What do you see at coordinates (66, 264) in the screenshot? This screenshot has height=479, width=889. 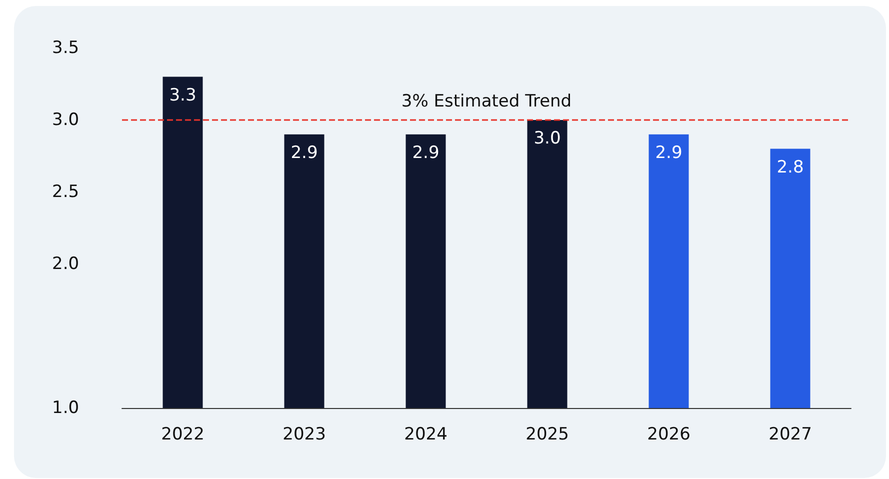 I see `y-tick-label: 2.0` at bounding box center [66, 264].